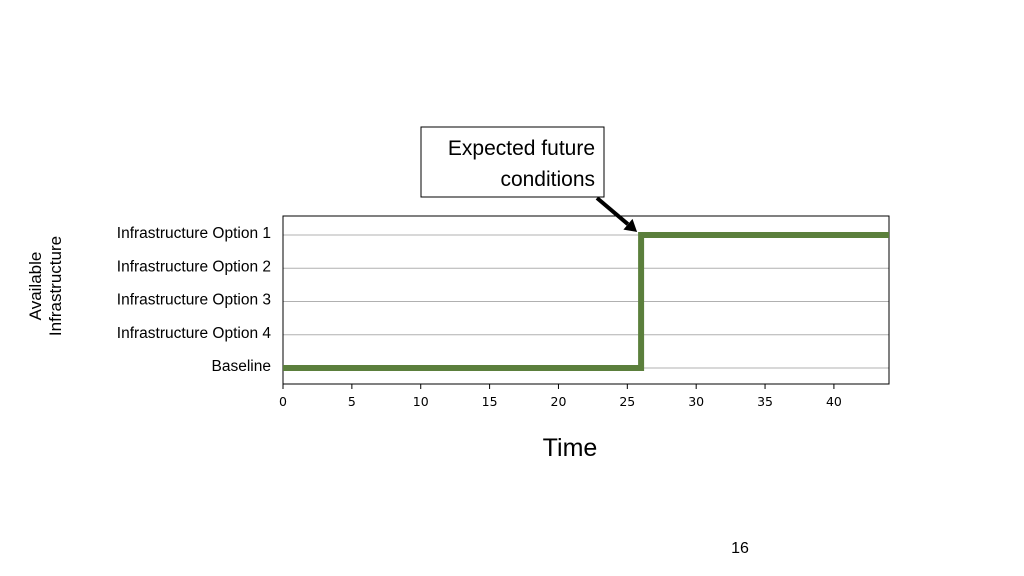 The image size is (1024, 576). I want to click on page-number: 16, so click(740, 548).